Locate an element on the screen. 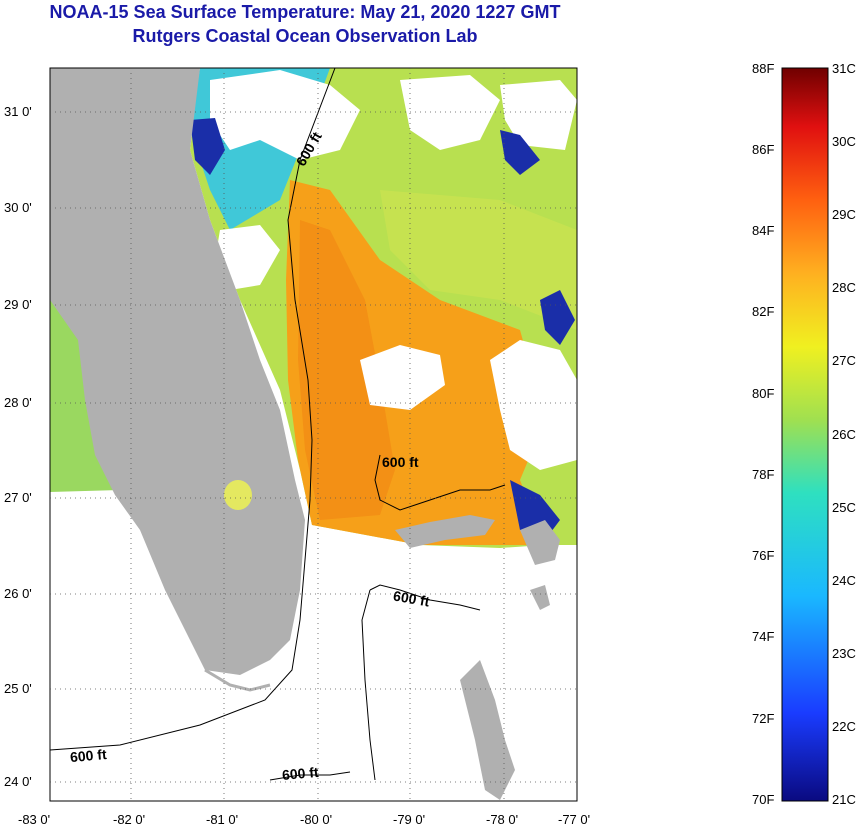  colorbar-c-label: 21C is located at coordinates (844, 799).